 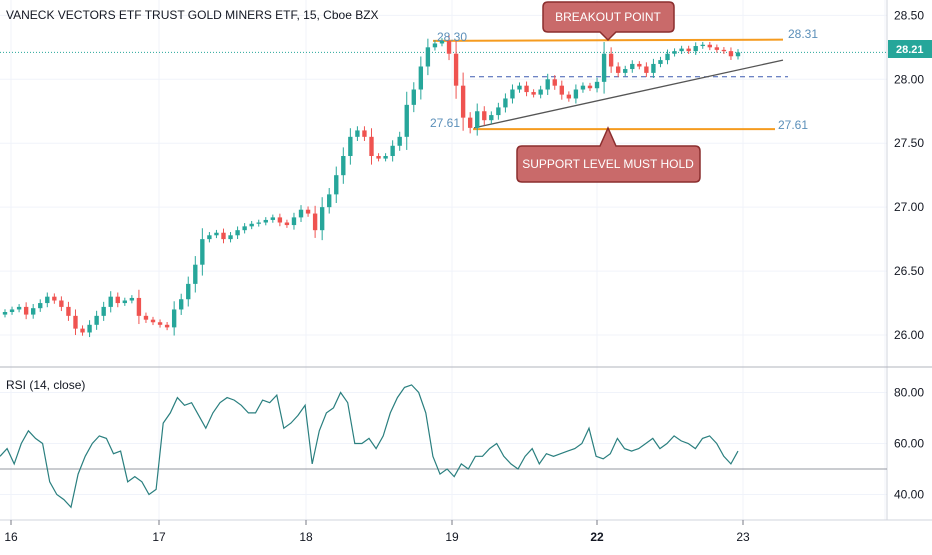 I want to click on rsi-axis-ticks: 80.00 60.00 40.00, so click(x=909, y=444).